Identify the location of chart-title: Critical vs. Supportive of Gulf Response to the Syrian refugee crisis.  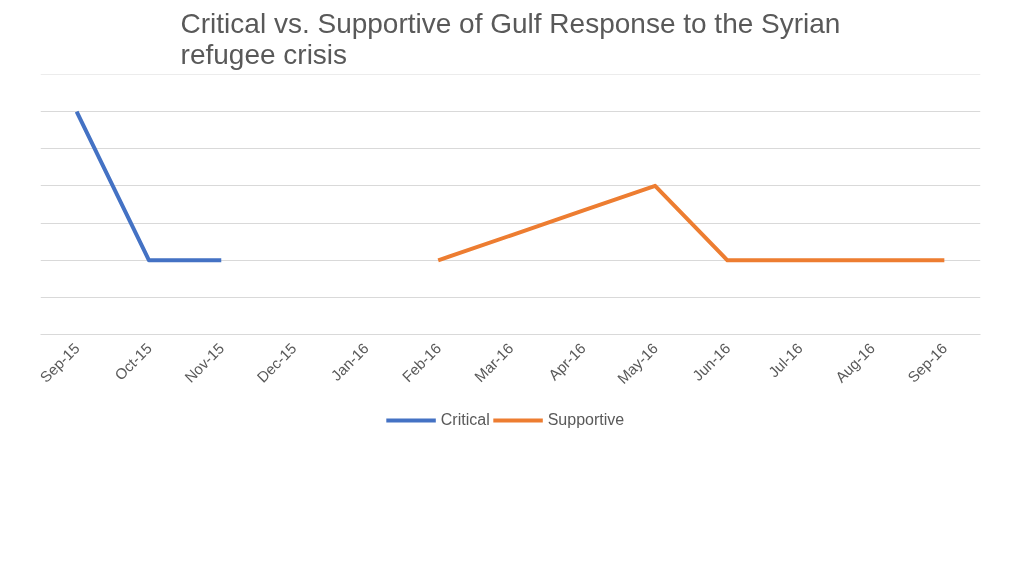
(510, 38).